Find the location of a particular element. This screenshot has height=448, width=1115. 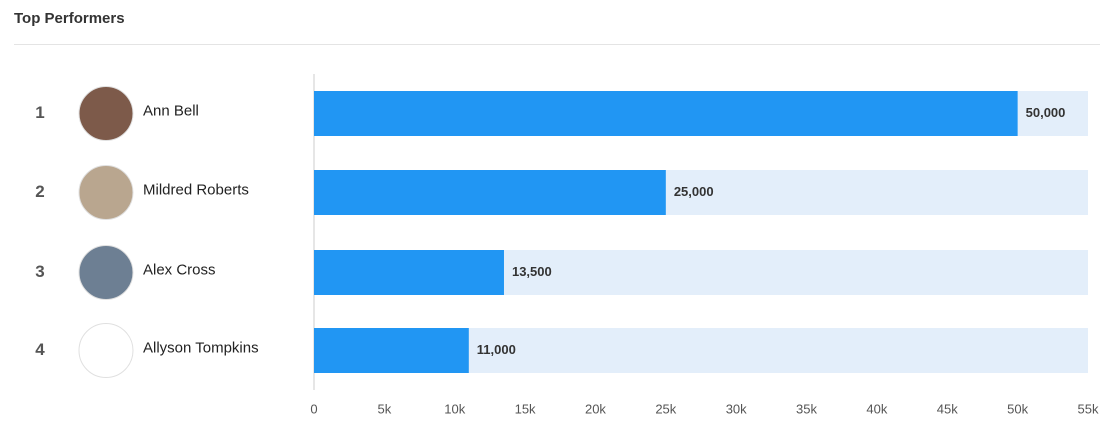

performer-name: Alex Cross is located at coordinates (179, 269).